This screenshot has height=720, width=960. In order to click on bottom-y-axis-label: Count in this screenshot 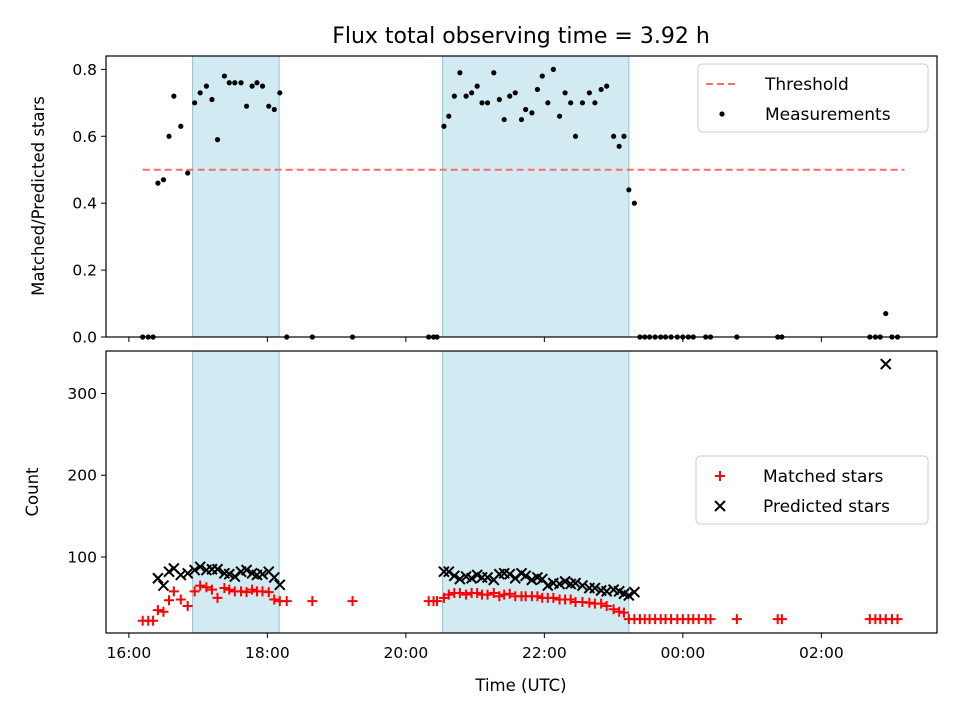, I will do `click(32, 492)`.